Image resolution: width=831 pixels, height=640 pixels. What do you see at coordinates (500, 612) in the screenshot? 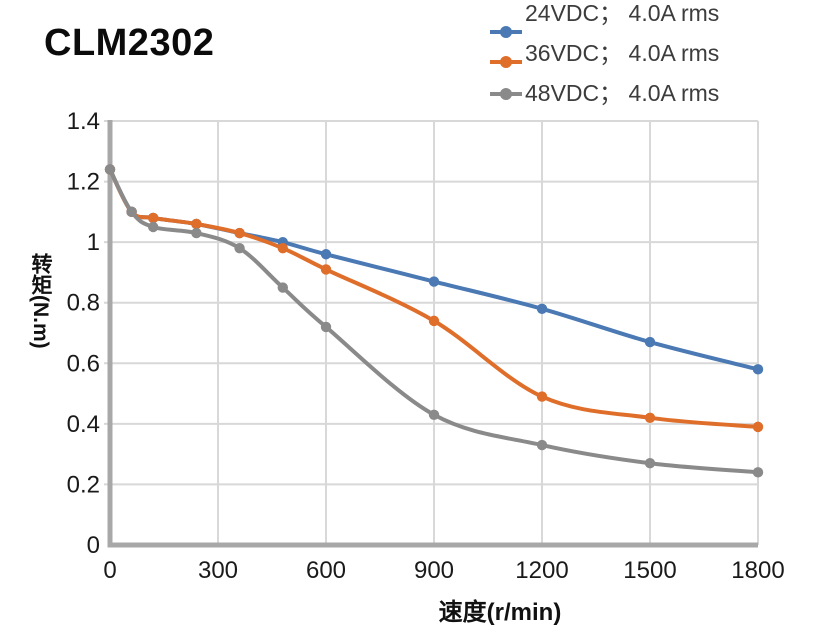
I see `x-axis-title: 速度(r/min)` at bounding box center [500, 612].